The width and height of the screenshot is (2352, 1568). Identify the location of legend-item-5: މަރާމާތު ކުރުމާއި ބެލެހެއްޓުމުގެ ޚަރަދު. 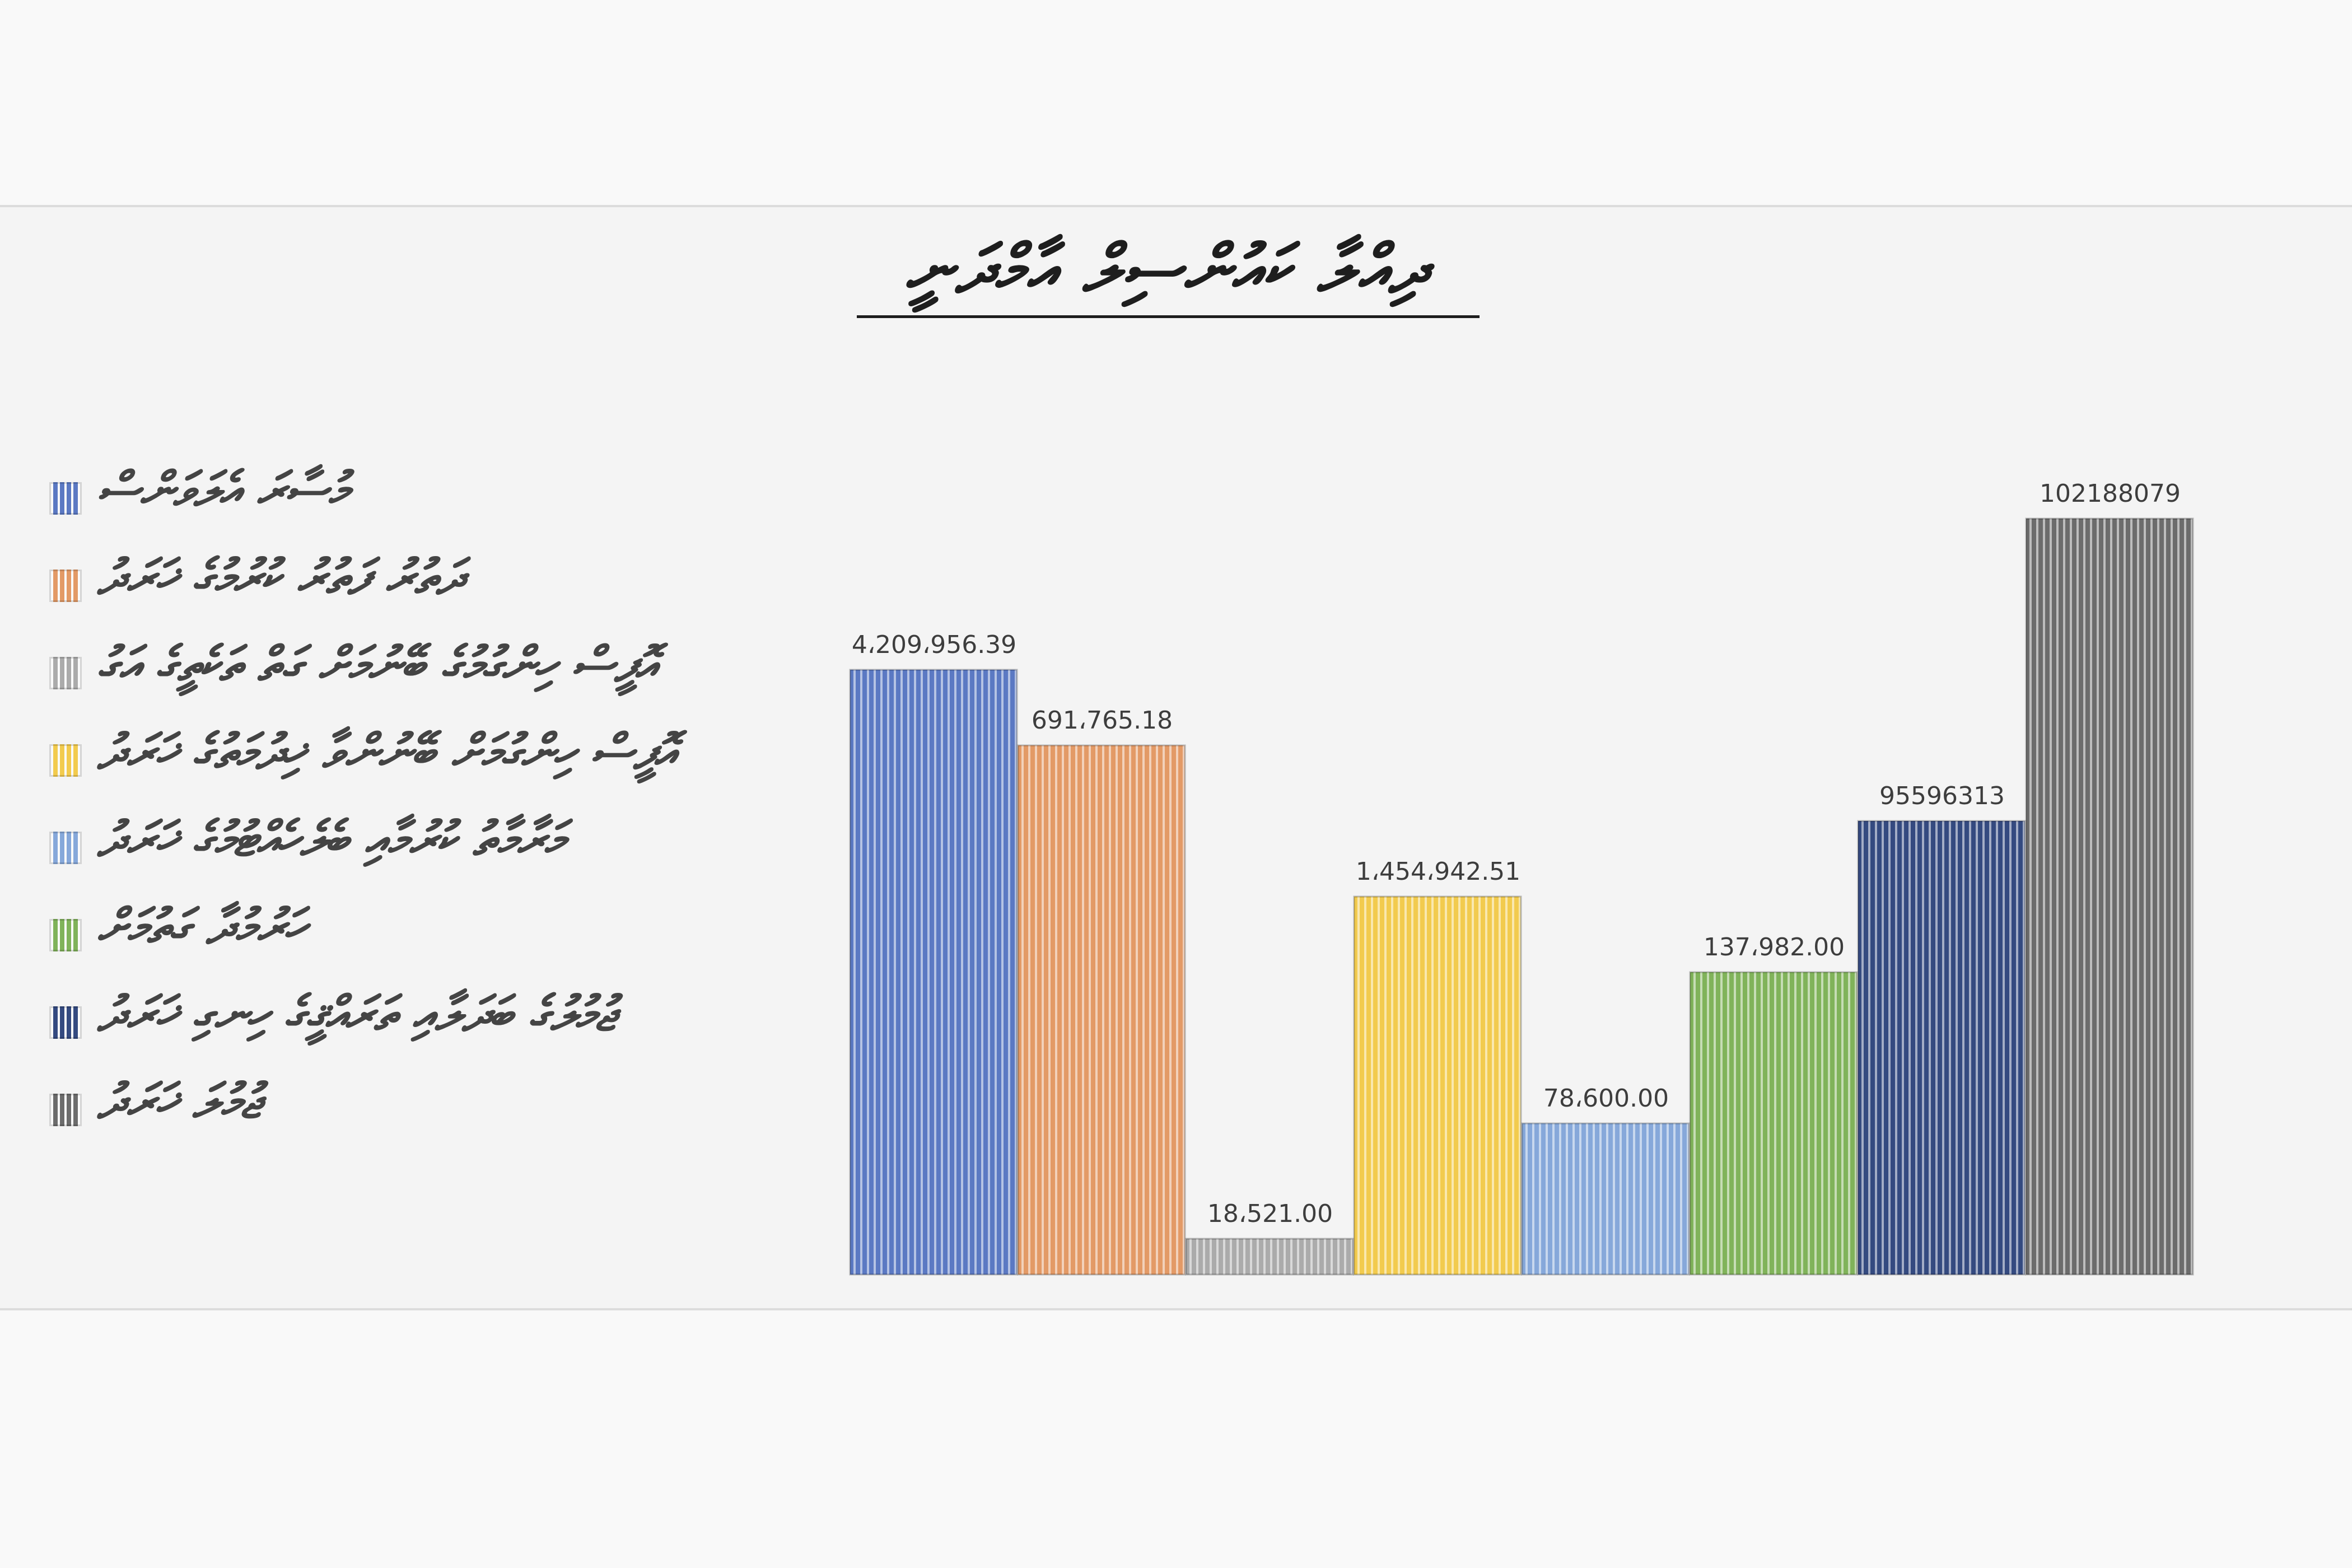
(399, 844).